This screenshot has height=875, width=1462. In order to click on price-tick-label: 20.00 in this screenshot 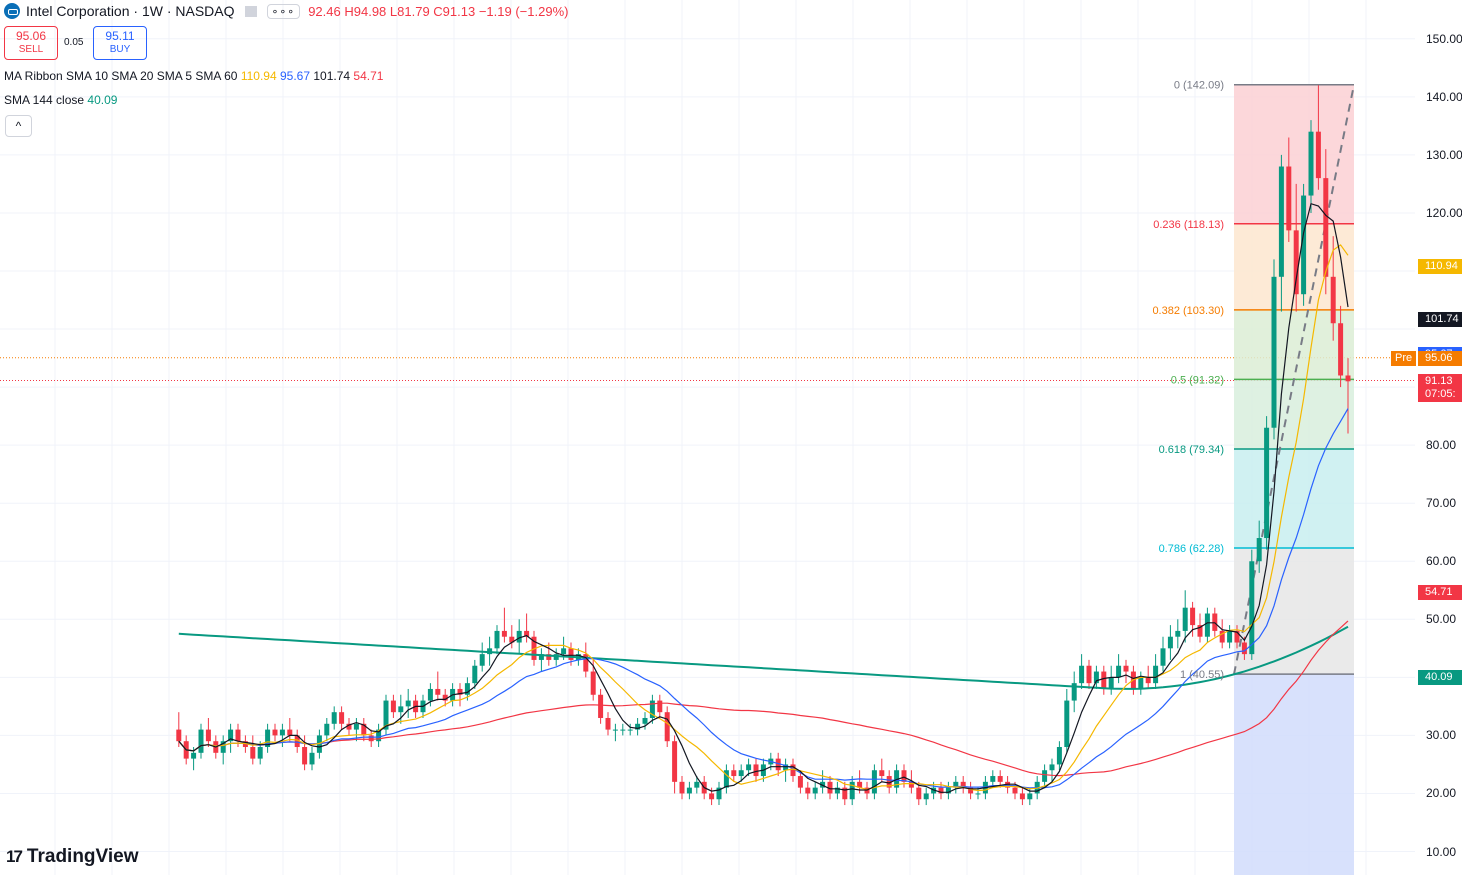, I will do `click(1441, 793)`.